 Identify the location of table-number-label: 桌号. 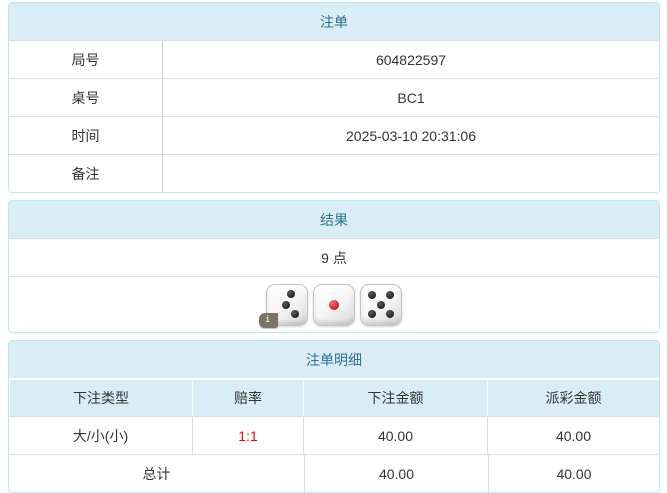
(86, 97).